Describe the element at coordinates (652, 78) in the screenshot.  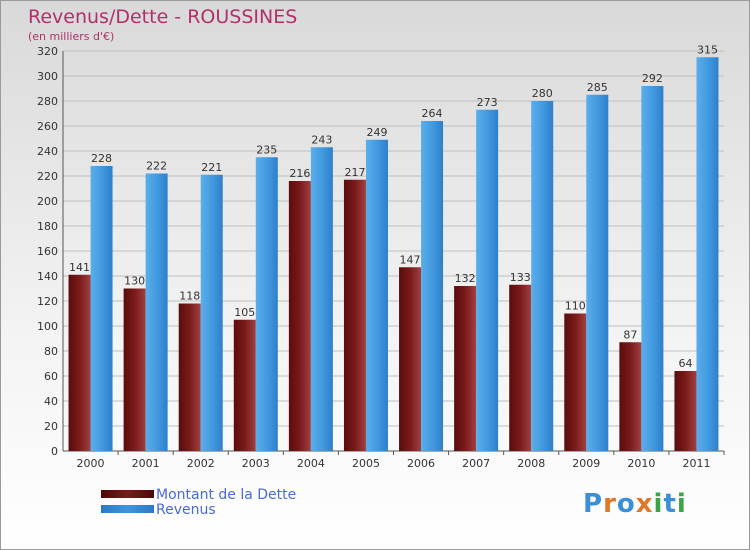
I see `data-label-revenus: 292` at that location.